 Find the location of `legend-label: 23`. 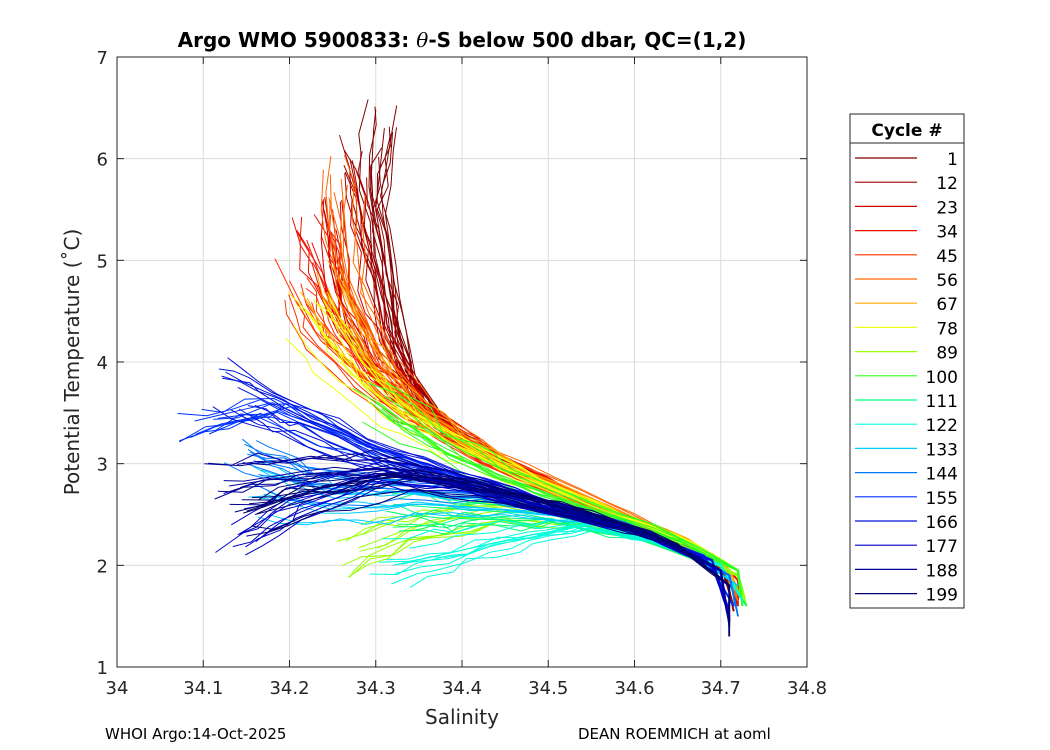

legend-label: 23 is located at coordinates (947, 208).